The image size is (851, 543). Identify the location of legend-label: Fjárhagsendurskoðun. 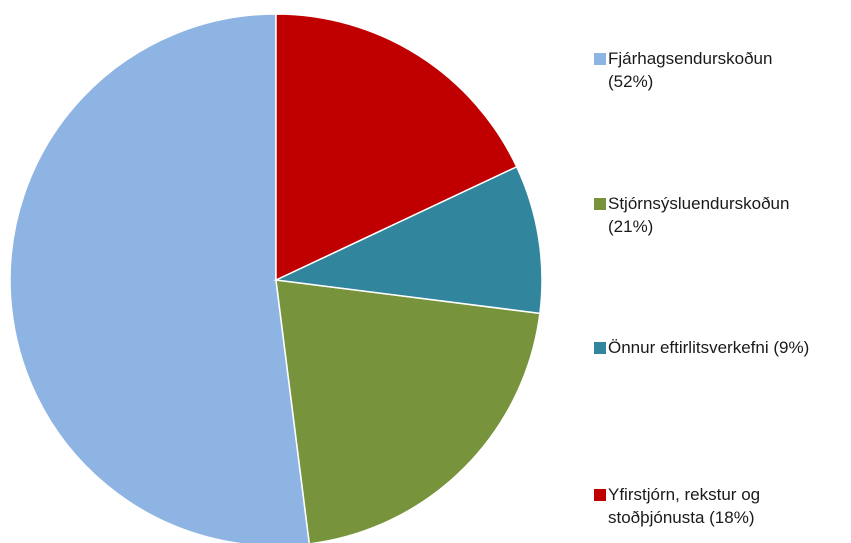
(690, 58).